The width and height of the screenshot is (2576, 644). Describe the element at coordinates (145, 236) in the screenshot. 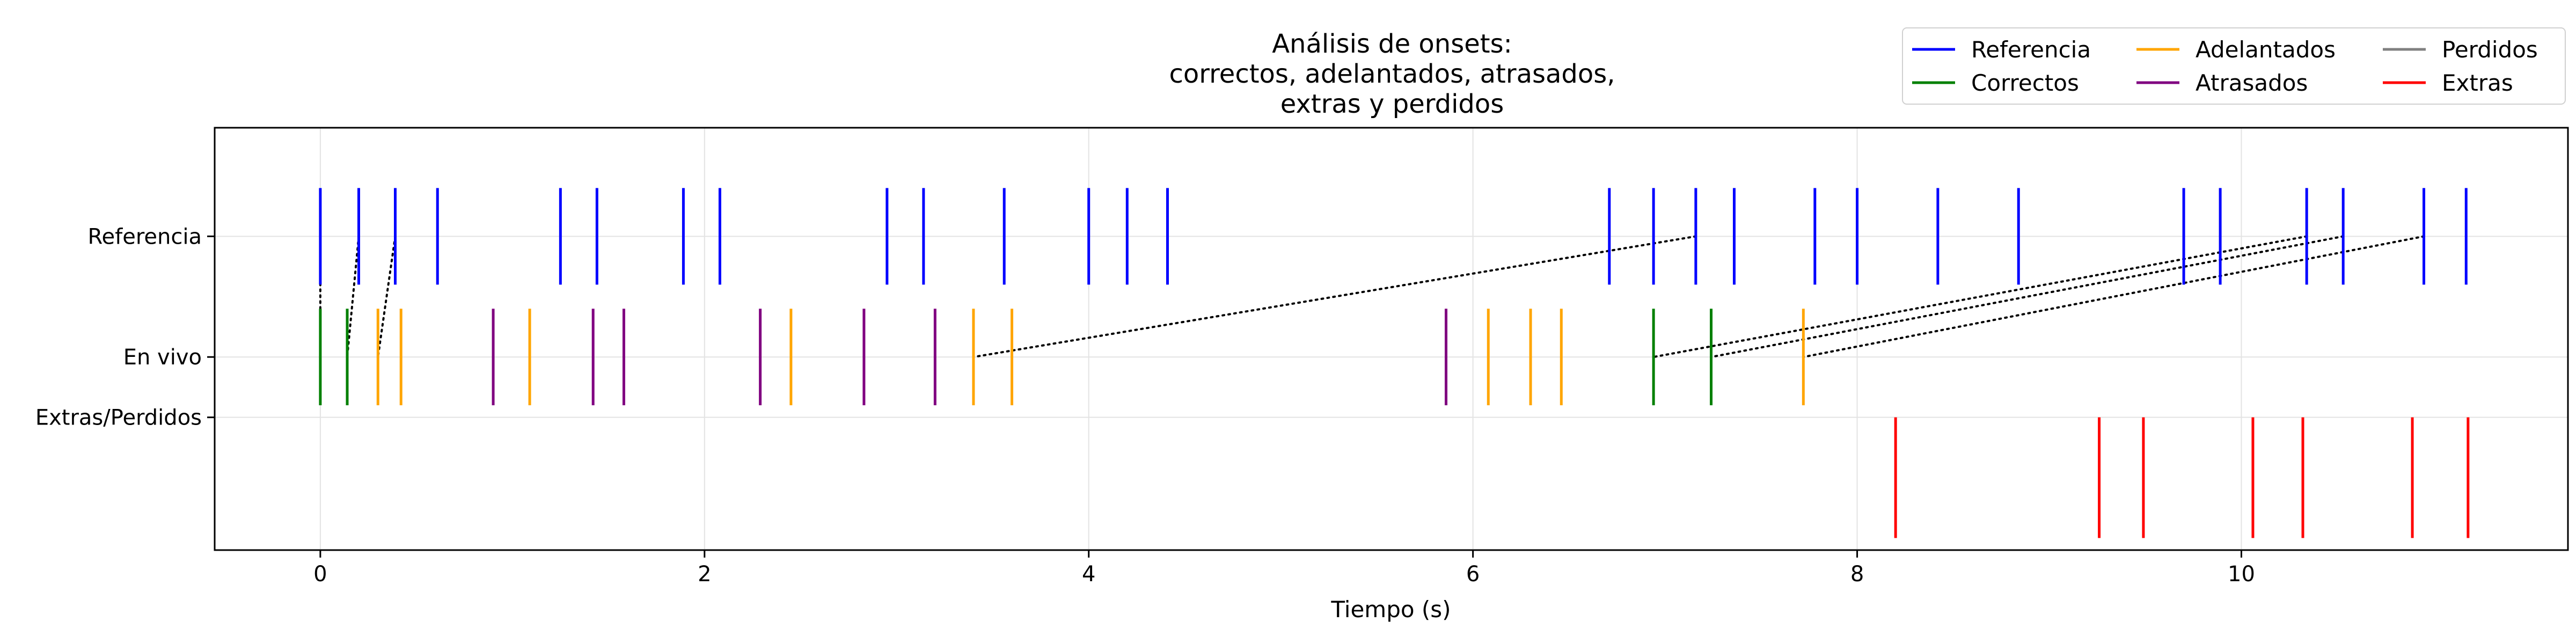

I see `y-tick-label: Referencia` at that location.